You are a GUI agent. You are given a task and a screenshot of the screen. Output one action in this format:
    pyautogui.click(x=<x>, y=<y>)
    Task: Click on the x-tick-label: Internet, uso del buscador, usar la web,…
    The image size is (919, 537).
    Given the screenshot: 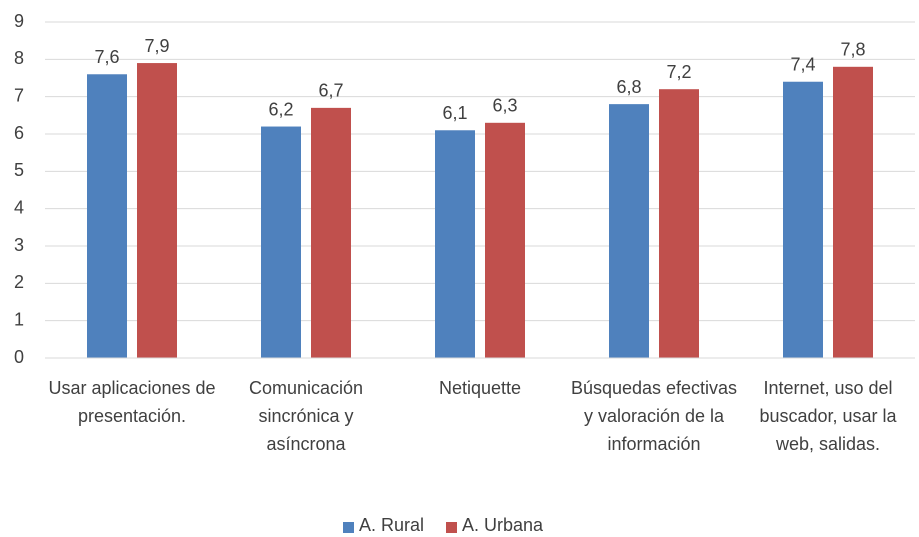 What is the action you would take?
    pyautogui.click(x=828, y=416)
    